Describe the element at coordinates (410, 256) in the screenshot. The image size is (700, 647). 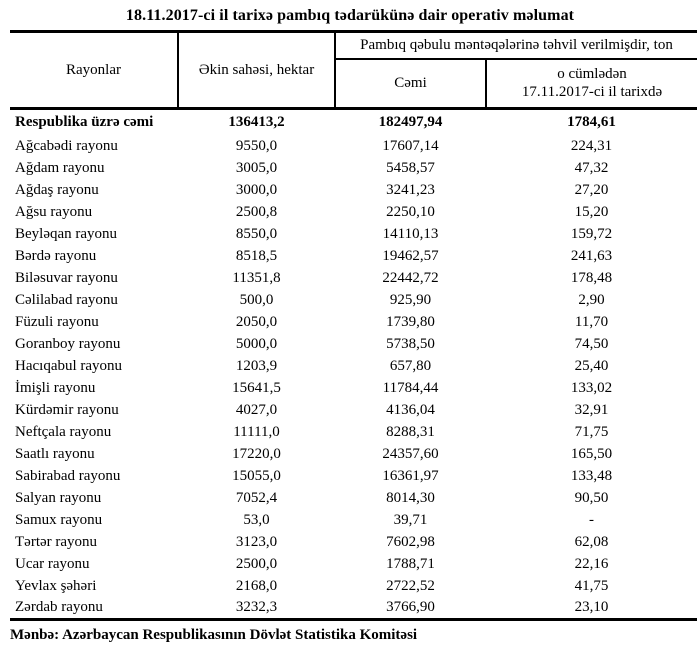
I see `delivered-total-cell: 19462,57` at that location.